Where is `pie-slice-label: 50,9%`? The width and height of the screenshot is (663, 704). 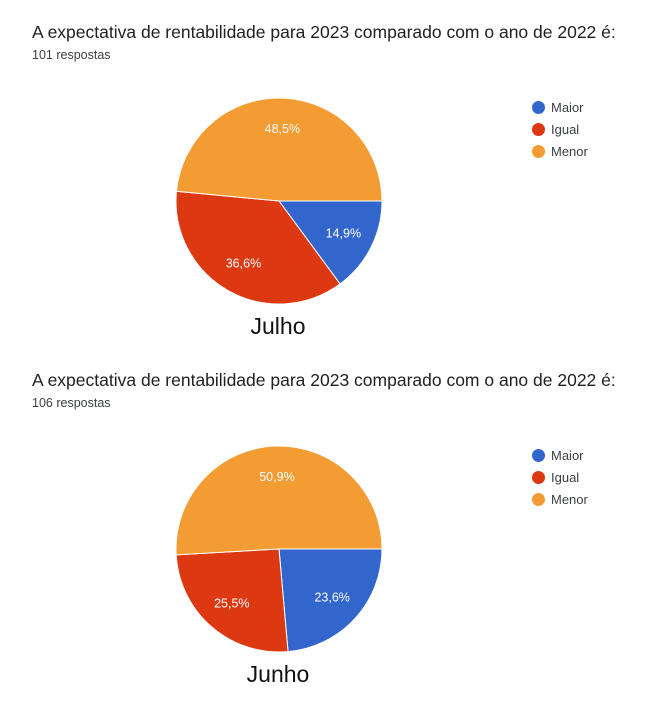
pie-slice-label: 50,9% is located at coordinates (276, 477).